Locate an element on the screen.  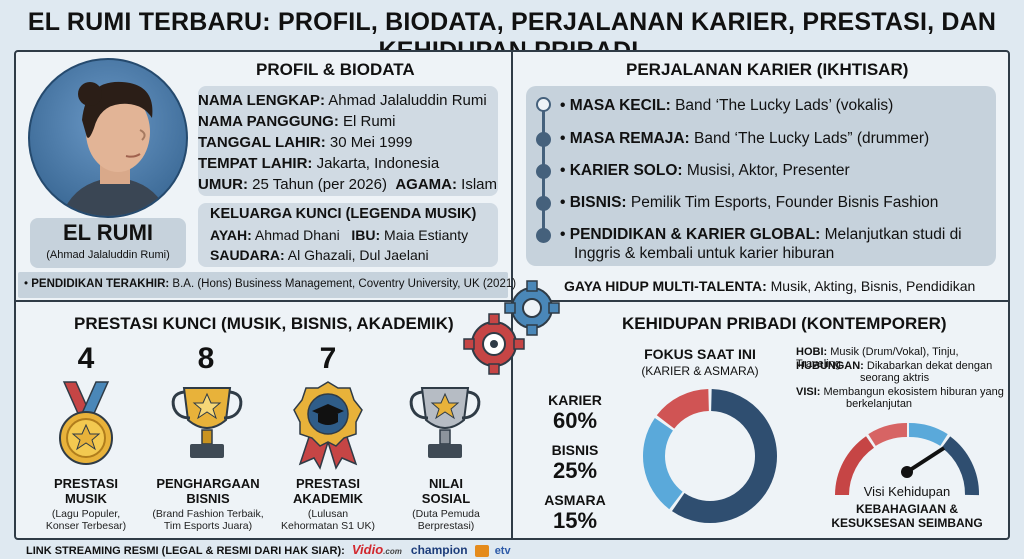
career-item-solo: • KARIER SOLO: Musisi, Aktor, Presenter is located at coordinates (705, 170).